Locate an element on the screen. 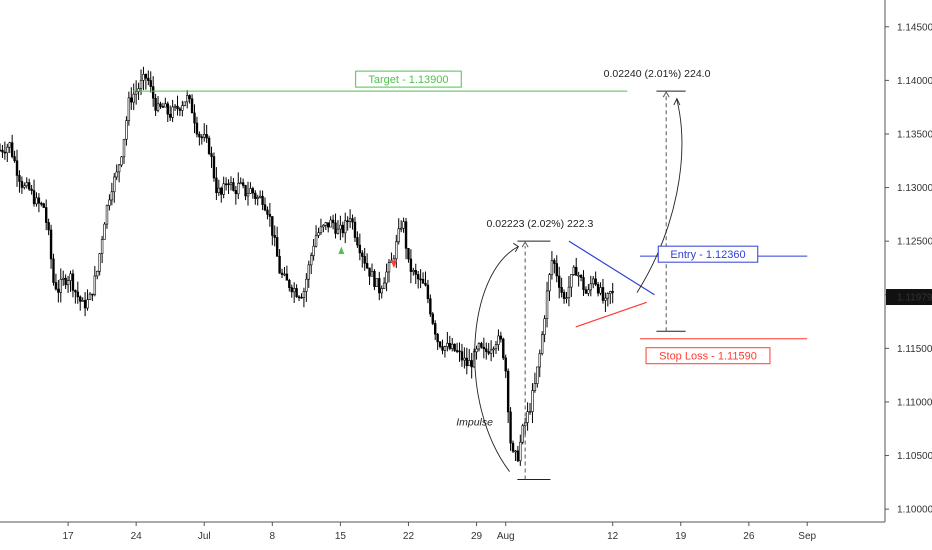  triangle-lower-line is located at coordinates (611, 314).